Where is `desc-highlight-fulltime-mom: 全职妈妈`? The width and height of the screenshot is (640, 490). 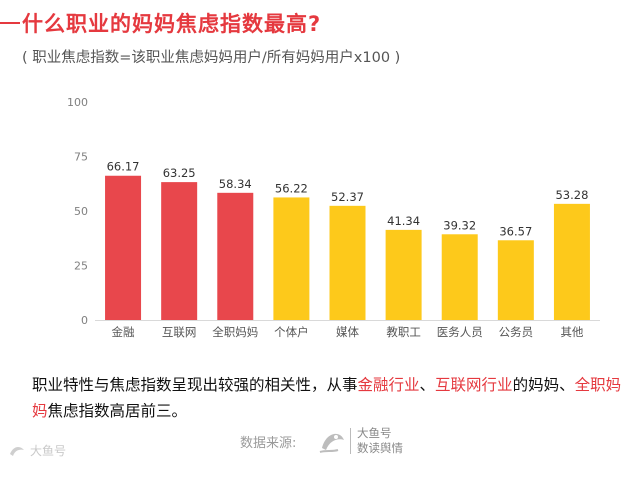
desc-highlight-fulltime-mom: 全职妈妈 is located at coordinates (327, 398).